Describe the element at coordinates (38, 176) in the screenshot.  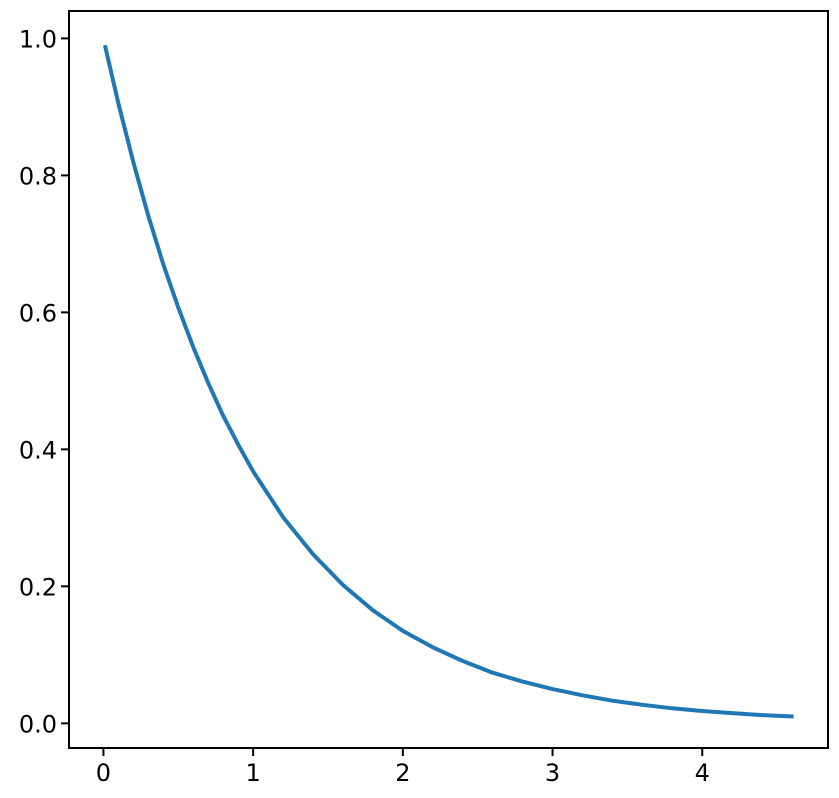
I see `y-tick-label: 0.8` at that location.